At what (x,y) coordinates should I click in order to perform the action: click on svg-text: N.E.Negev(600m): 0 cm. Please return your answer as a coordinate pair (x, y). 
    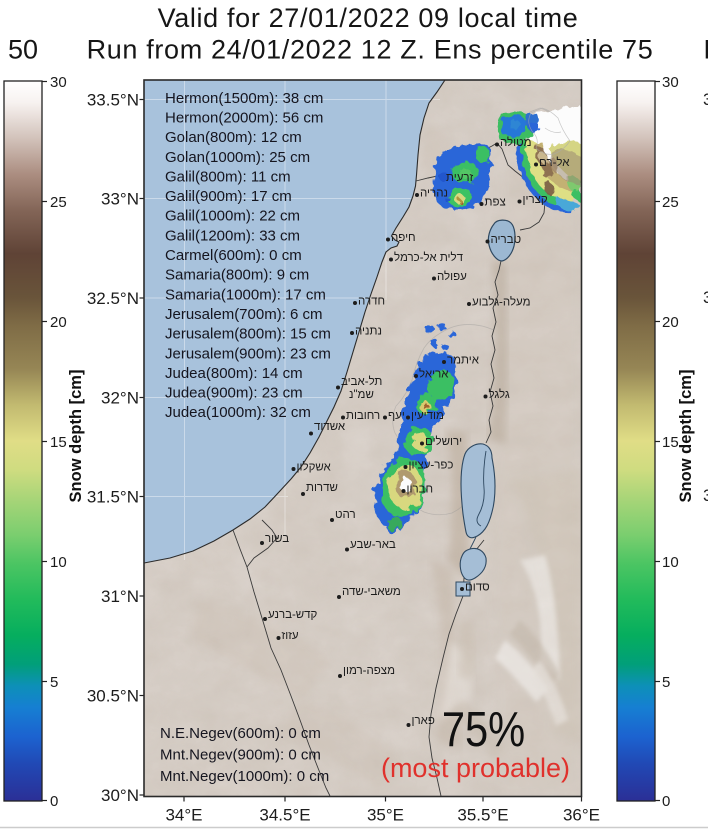
    Looking at the image, I should click on (240, 733).